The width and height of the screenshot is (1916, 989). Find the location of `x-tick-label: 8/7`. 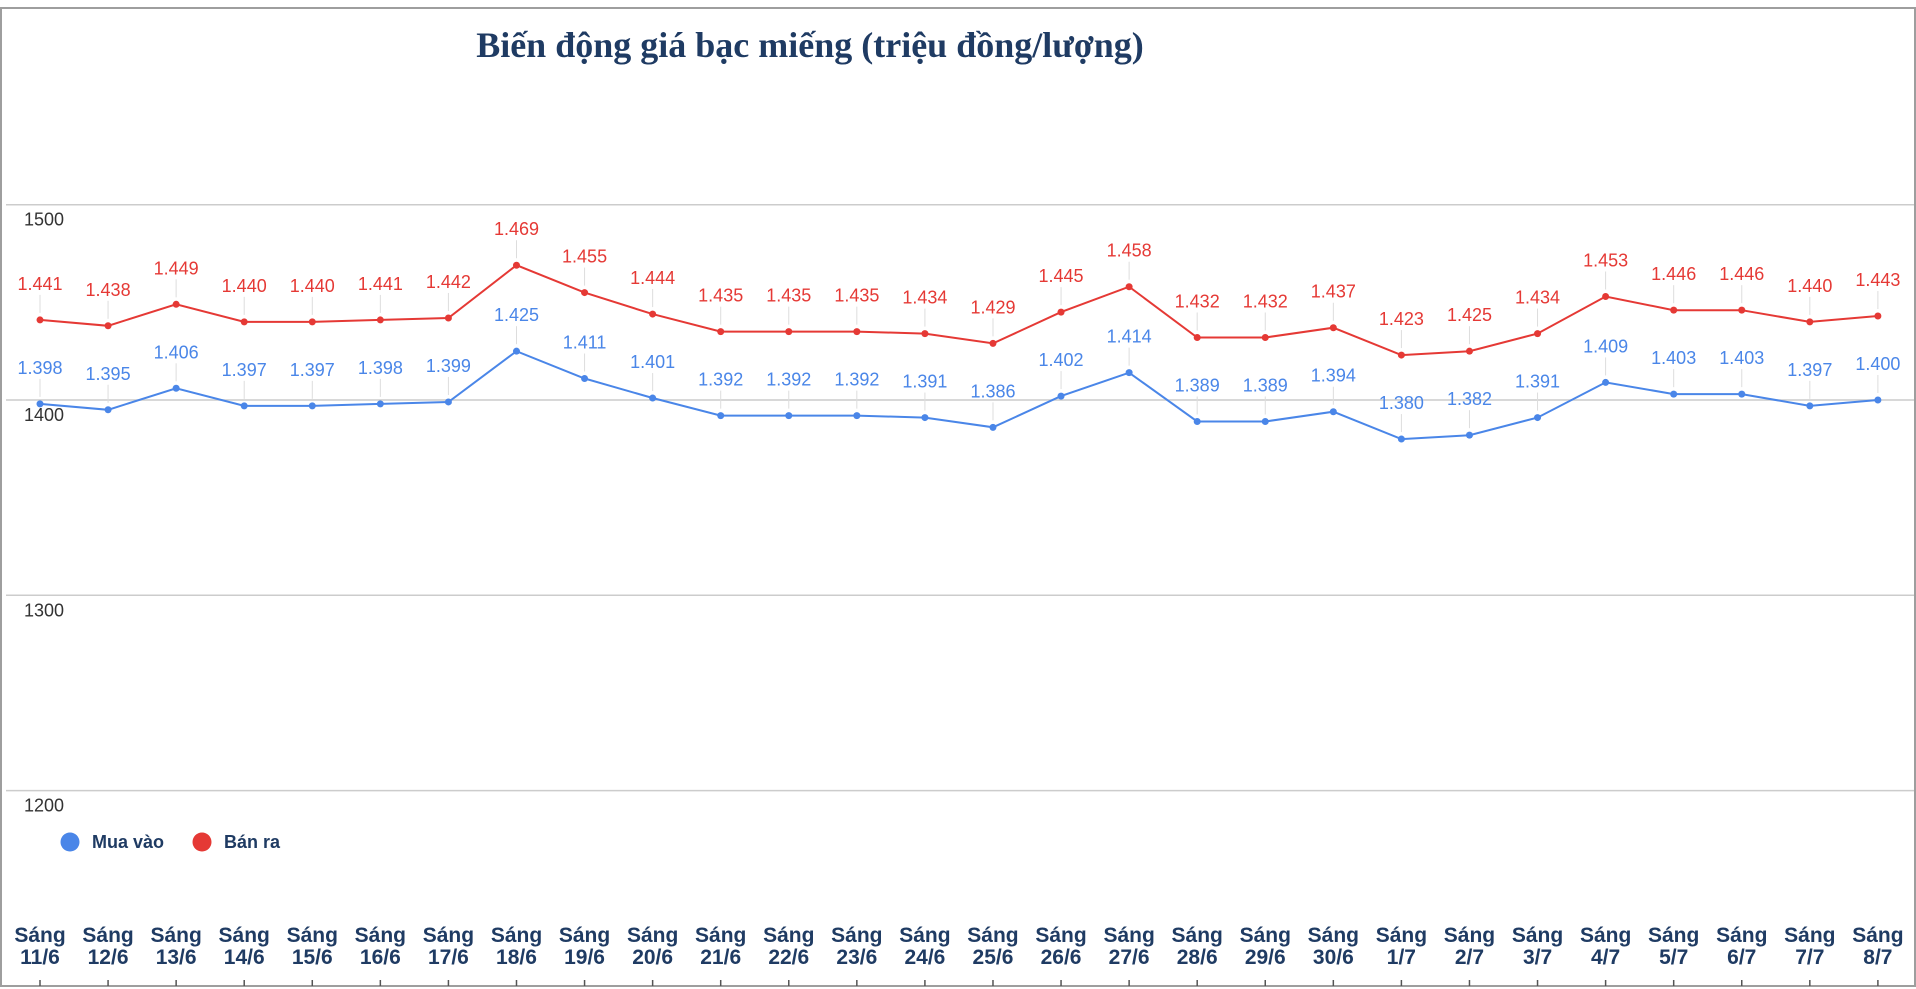

x-tick-label: 8/7 is located at coordinates (1877, 957).